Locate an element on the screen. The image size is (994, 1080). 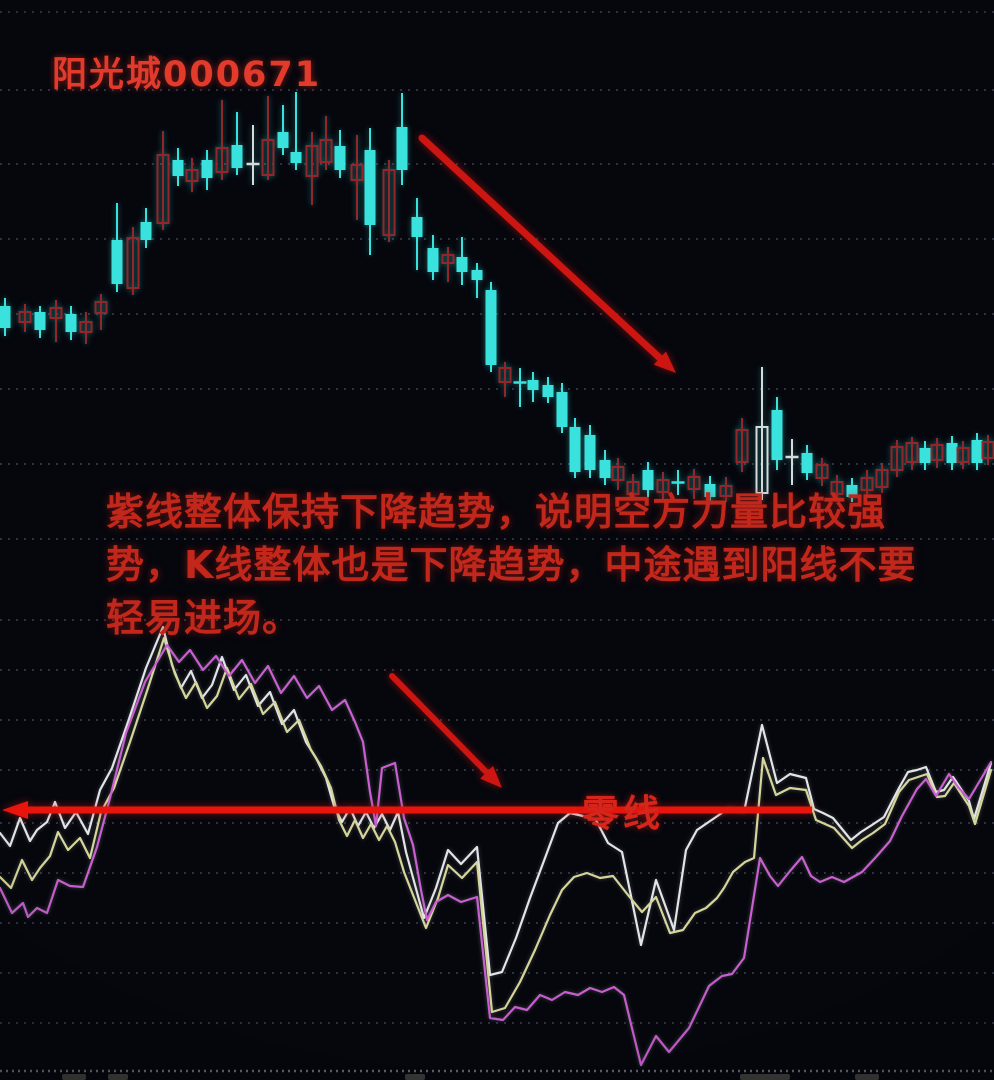
annotation-line-3: 轻易进场。 is located at coordinates (204, 618).